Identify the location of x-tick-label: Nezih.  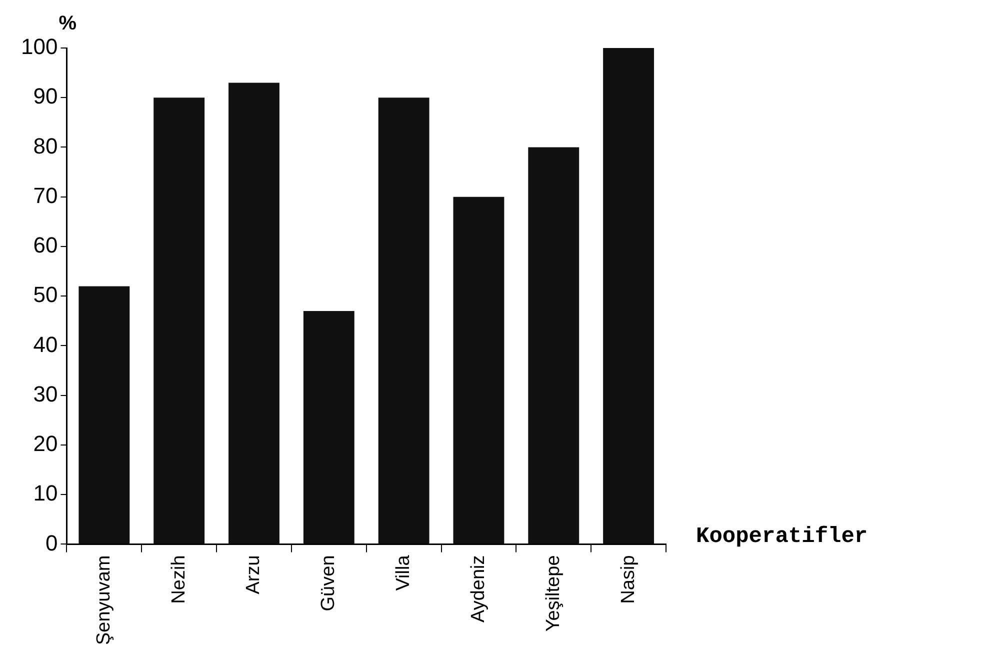
(179, 579).